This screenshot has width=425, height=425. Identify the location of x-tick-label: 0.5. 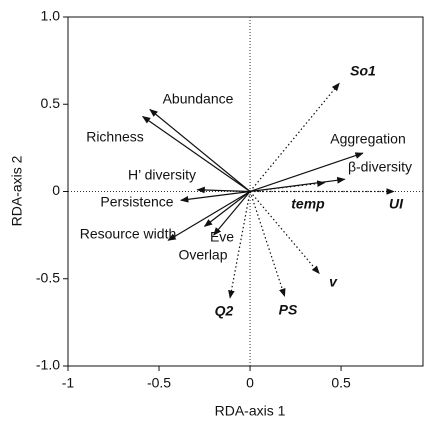
(341, 383).